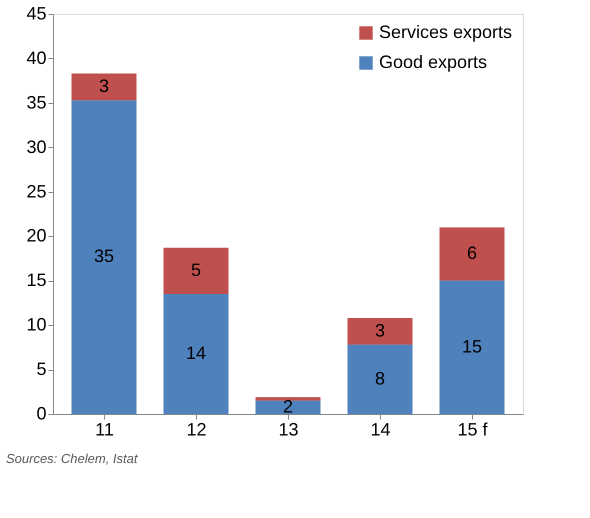 Image resolution: width=590 pixels, height=518 pixels. What do you see at coordinates (36, 58) in the screenshot?
I see `y-tick-label: 40` at bounding box center [36, 58].